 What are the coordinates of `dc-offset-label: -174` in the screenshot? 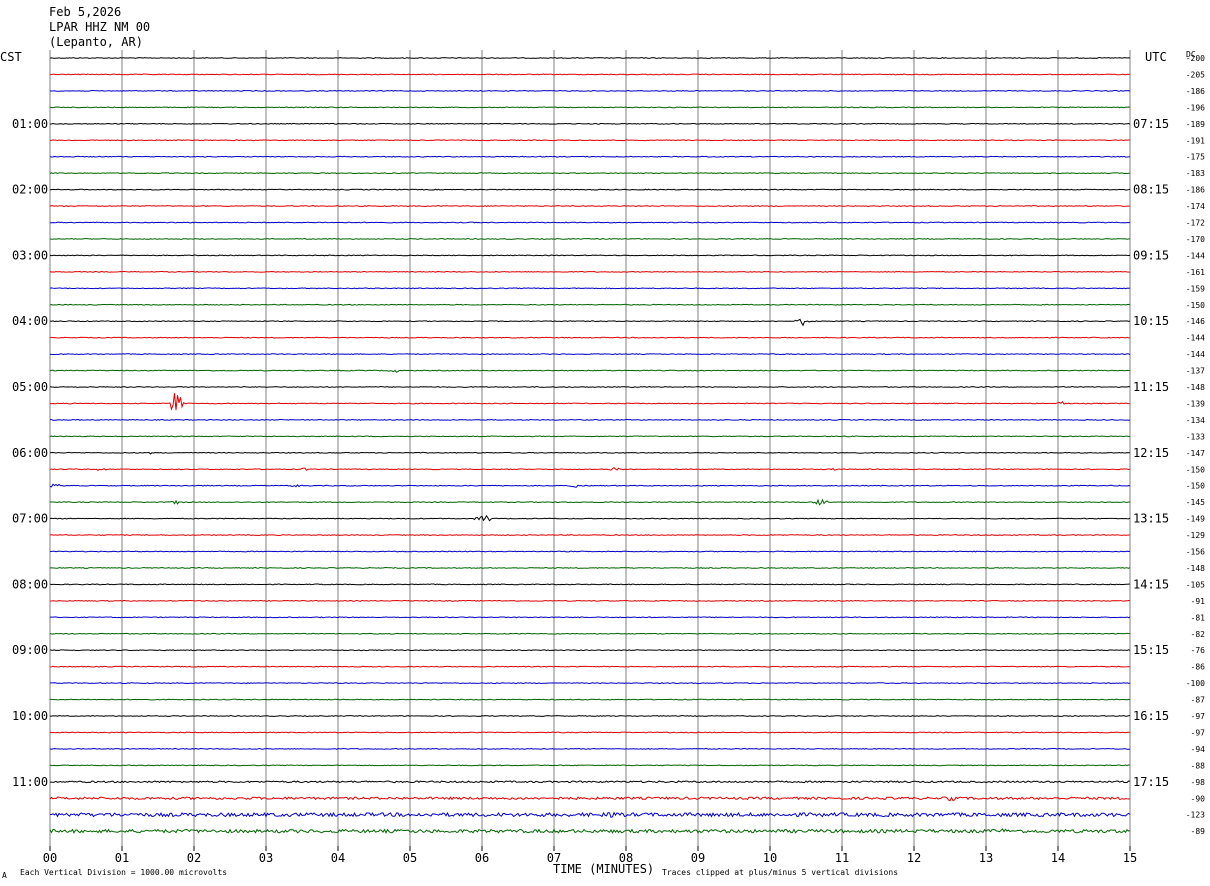 It's located at (1195, 206).